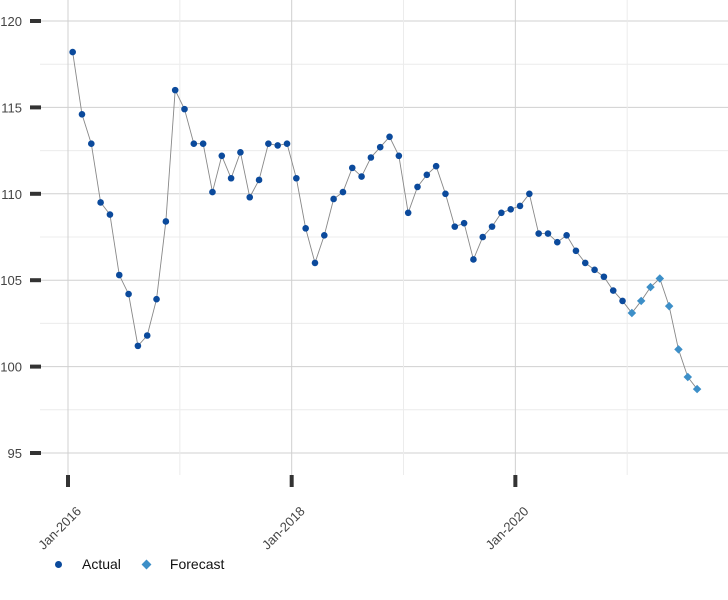 Image resolution: width=728 pixels, height=600 pixels. I want to click on legend: Actual Forecast, so click(150, 564).